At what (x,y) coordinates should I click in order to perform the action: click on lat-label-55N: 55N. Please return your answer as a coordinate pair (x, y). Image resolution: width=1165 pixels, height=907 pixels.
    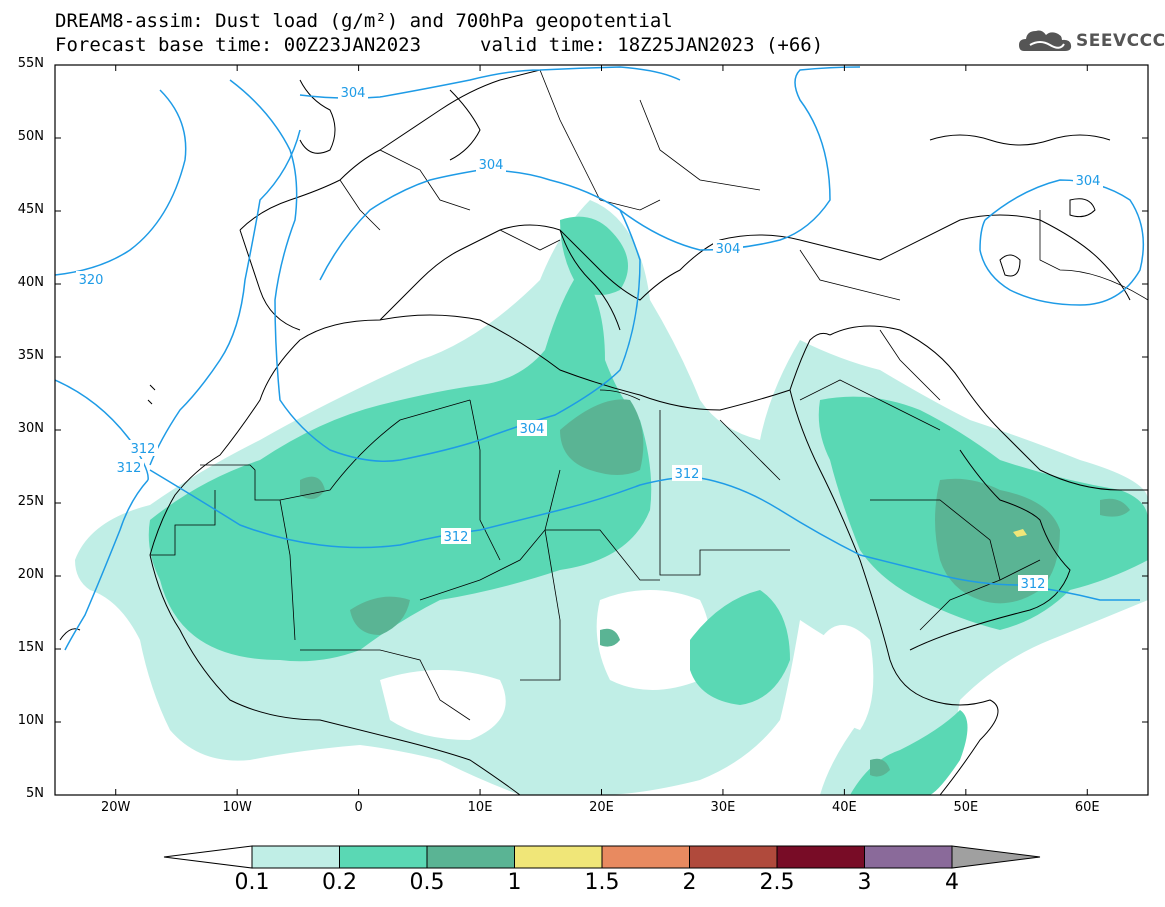
    Looking at the image, I should click on (30, 63).